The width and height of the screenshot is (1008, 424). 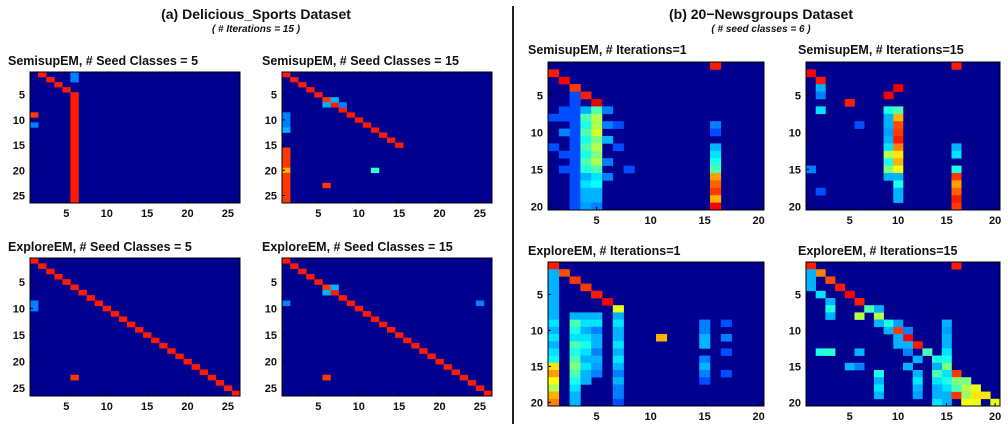 I want to click on heatmap-frame, so click(x=135, y=327).